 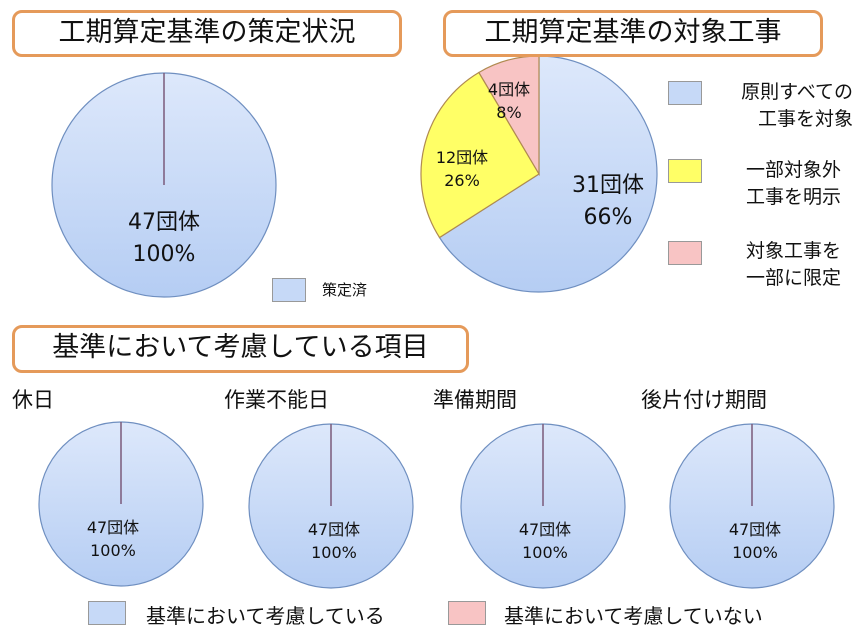 I want to click on title-status: 工期算定基準の策定状況, so click(x=207, y=33).